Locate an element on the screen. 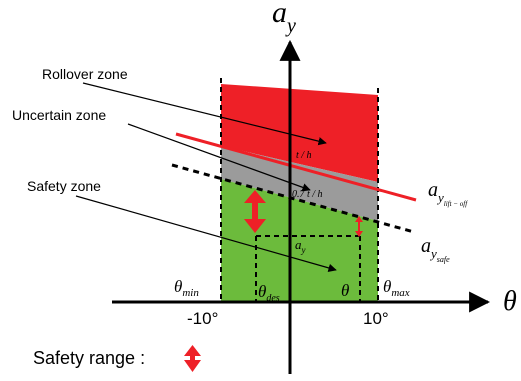  safe-threshold-label: aysafe is located at coordinates (435, 249).